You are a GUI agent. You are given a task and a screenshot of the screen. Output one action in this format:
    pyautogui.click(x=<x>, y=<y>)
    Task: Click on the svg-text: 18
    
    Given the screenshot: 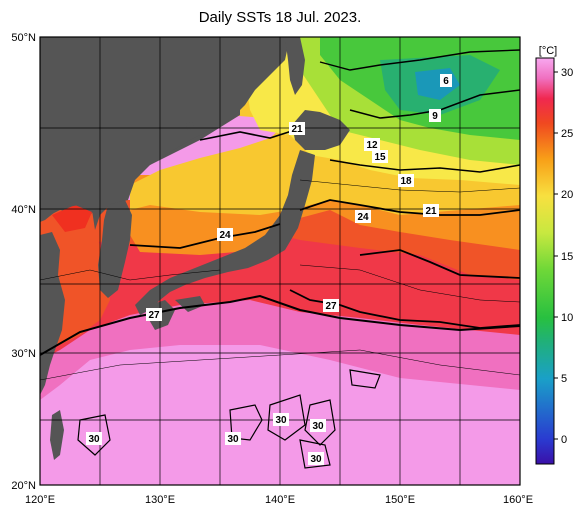 What is the action you would take?
    pyautogui.click(x=406, y=181)
    